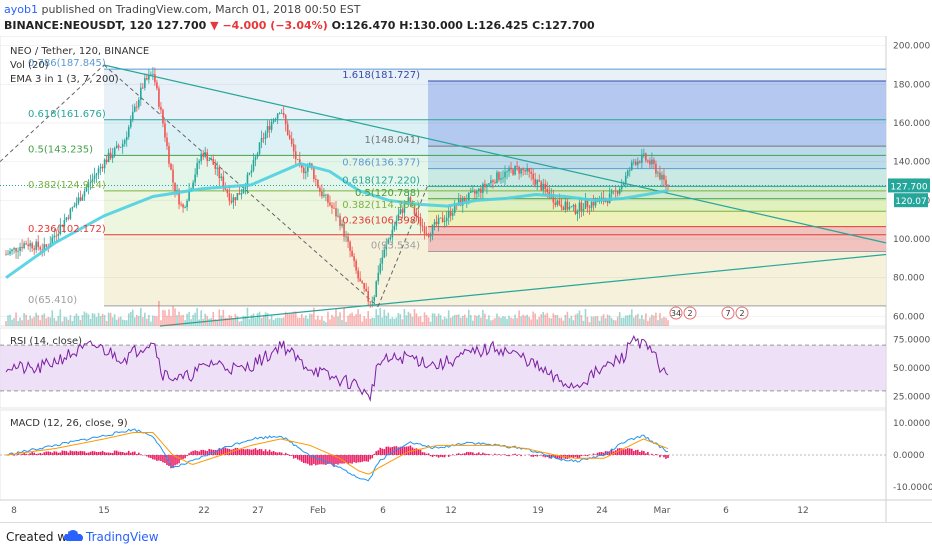 This screenshot has width=932, height=551. Describe the element at coordinates (122, 537) in the screenshot. I see `tradingview-link: TradingView` at that location.